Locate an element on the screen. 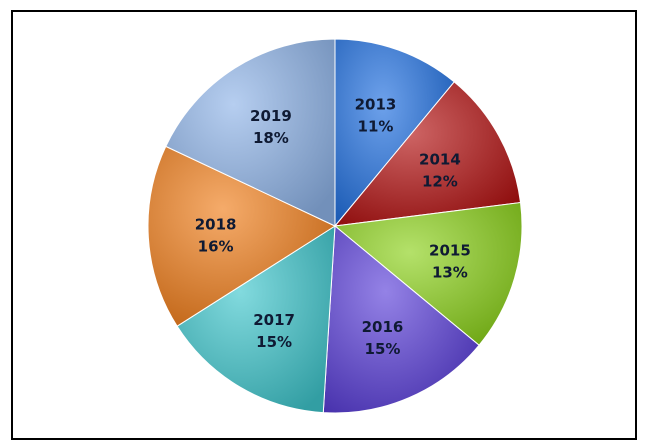 This screenshot has width=649, height=442. pie-slice-2015 is located at coordinates (428, 274).